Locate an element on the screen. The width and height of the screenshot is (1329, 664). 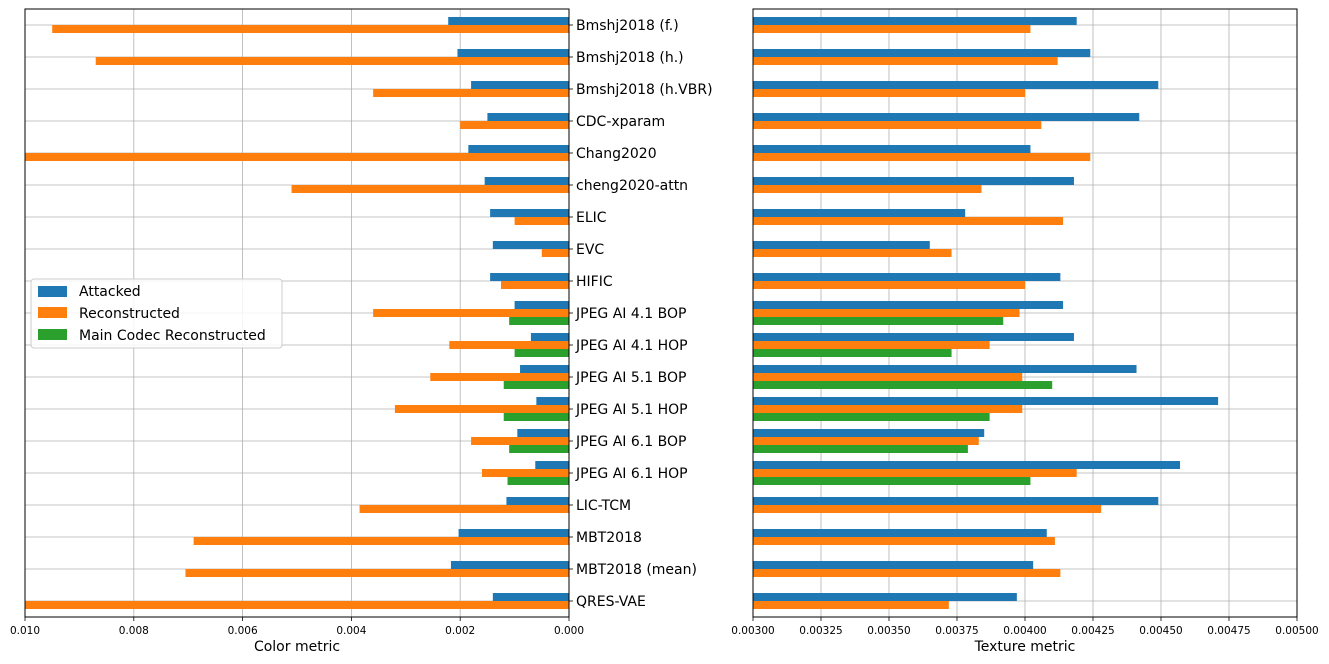
category-label-jpeg-ai-4-1-hop: JPEG AI 4.1 HOP is located at coordinates (631, 346).